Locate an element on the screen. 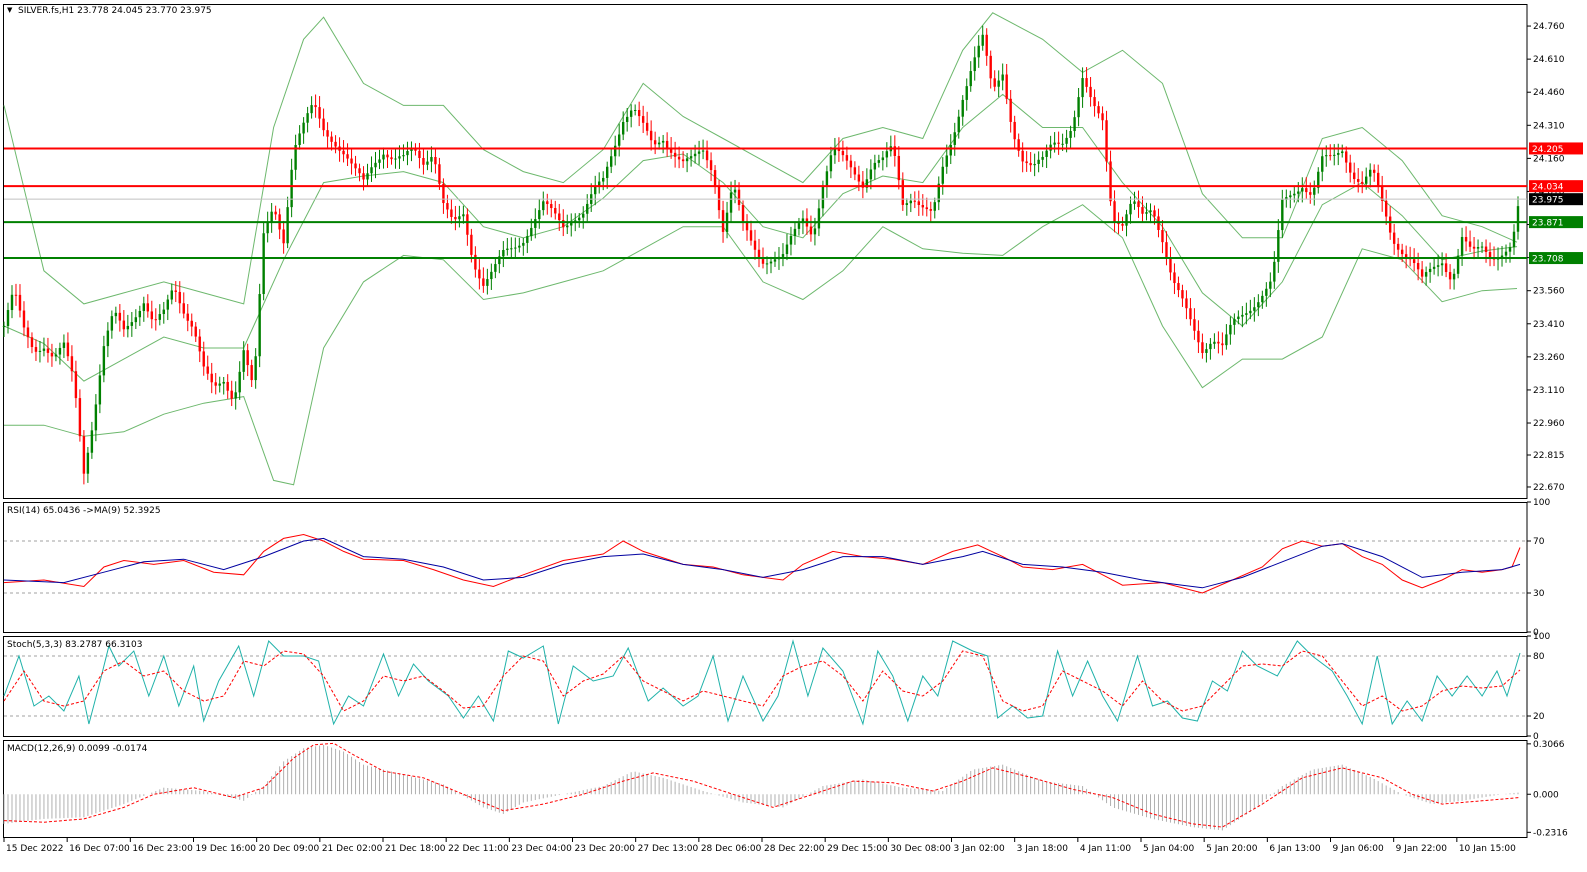 The height and width of the screenshot is (872, 1587). x-tick-label: 23 Dec 20:00 is located at coordinates (605, 849).